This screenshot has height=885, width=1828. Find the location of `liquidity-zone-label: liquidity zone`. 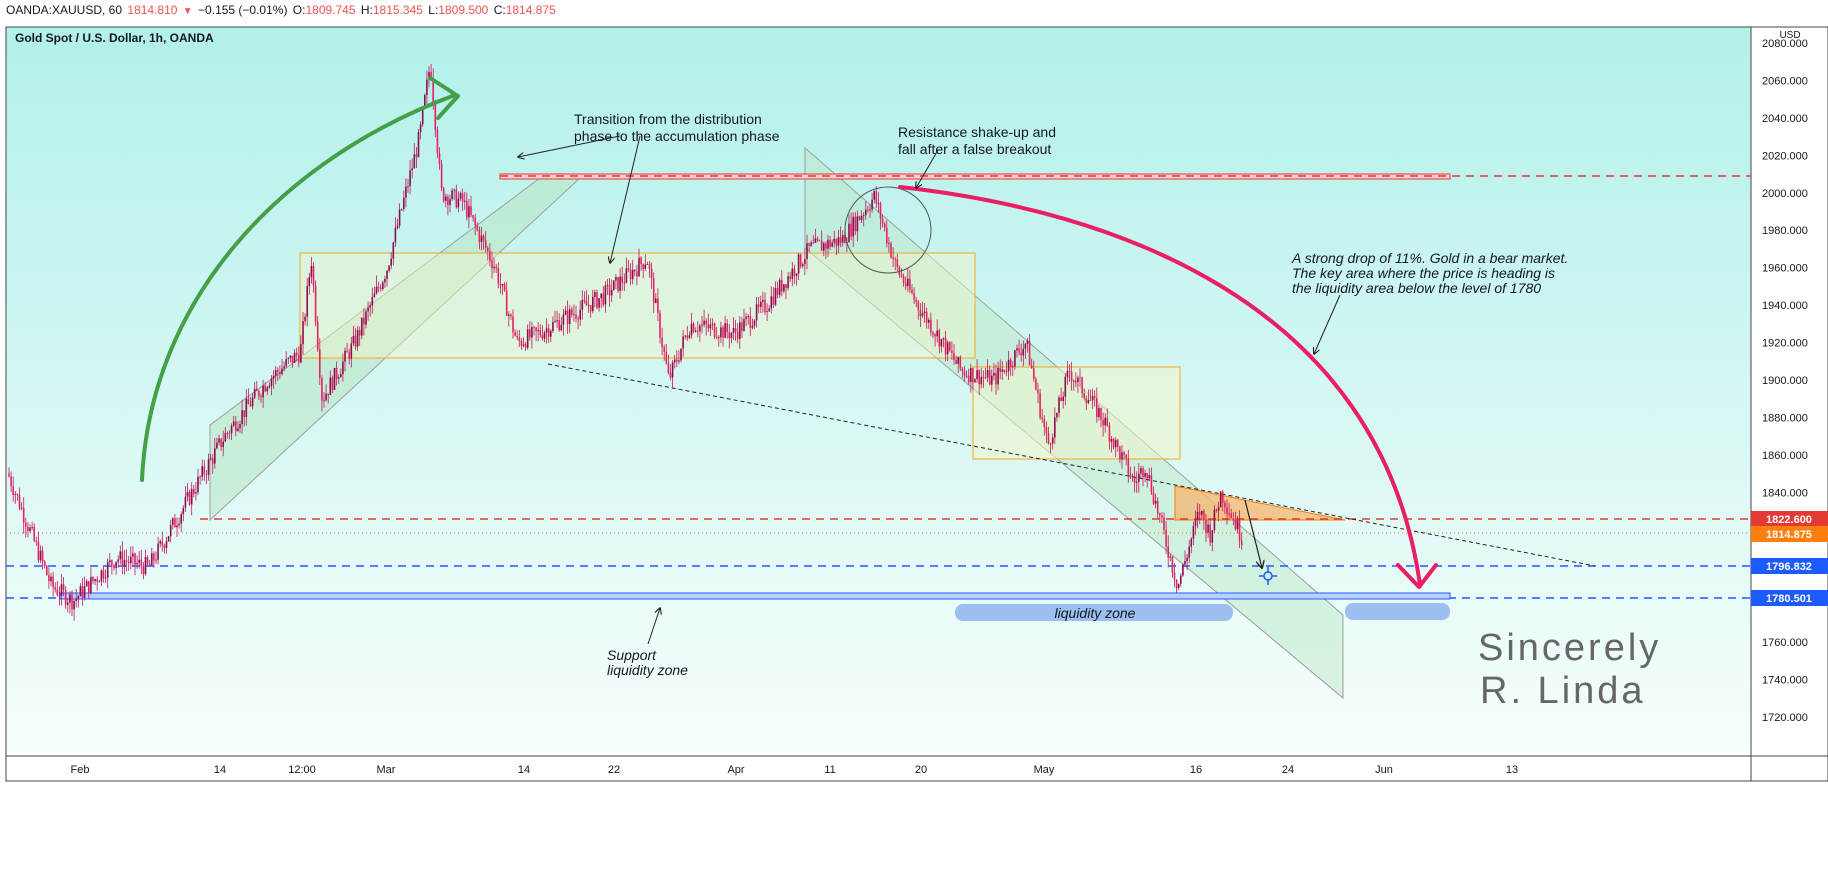

liquidity-zone-label: liquidity zone is located at coordinates (1095, 613).